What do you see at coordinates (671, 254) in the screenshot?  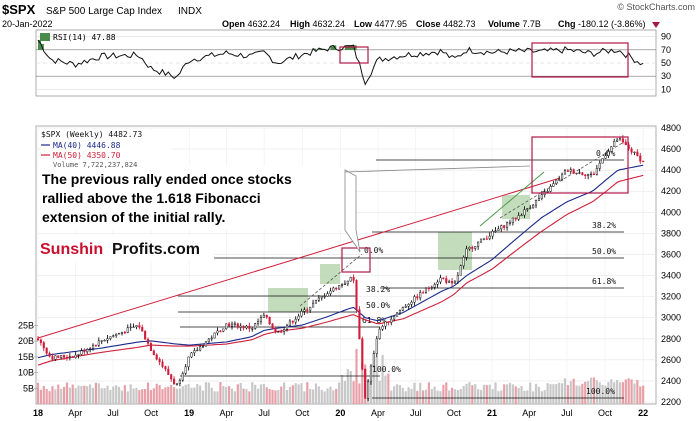 I see `price-tick-label: 3600` at bounding box center [671, 254].